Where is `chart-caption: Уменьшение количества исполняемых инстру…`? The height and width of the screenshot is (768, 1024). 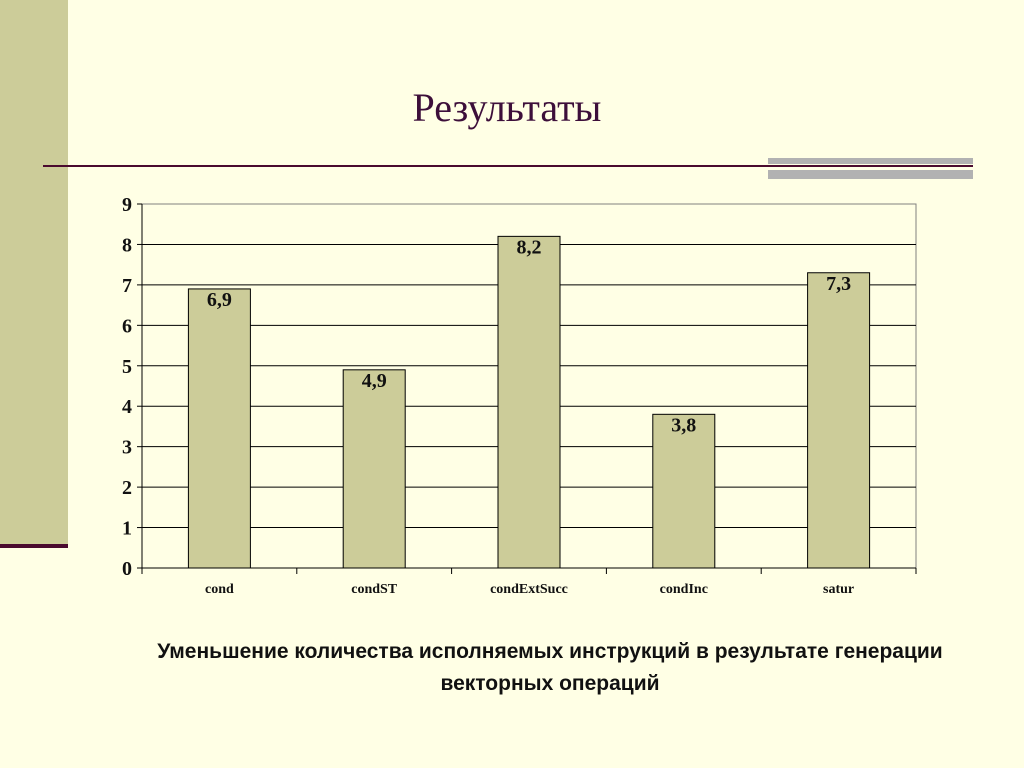 chart-caption: Уменьшение количества исполняемых инстру… is located at coordinates (550, 667).